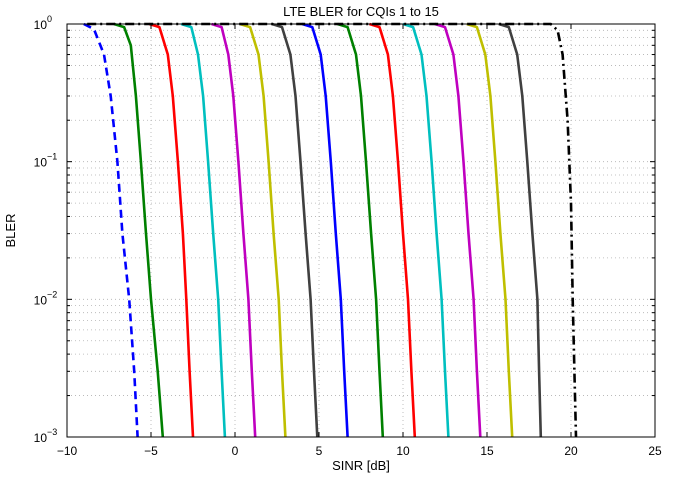  I want to click on x-tick-label: 0, so click(235, 451).